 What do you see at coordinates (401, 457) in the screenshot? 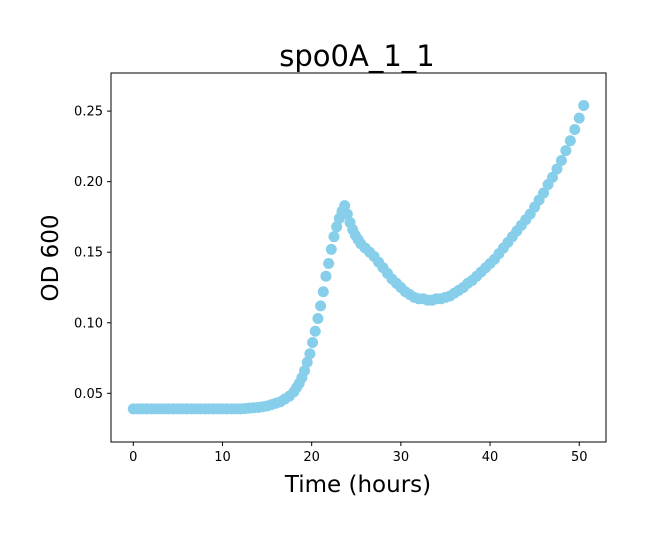
I see `x-tick-label: 30` at bounding box center [401, 457].